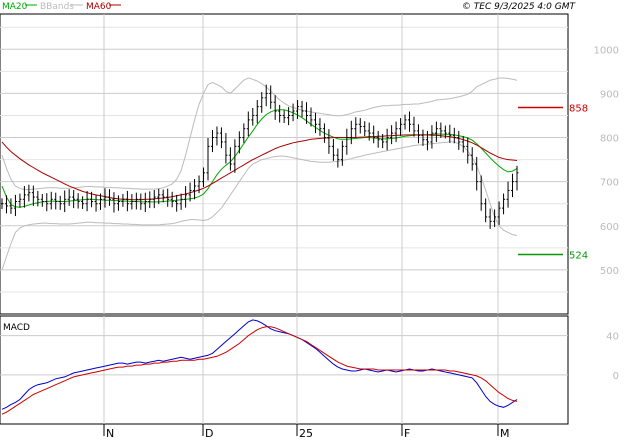 Image resolution: width=627 pixels, height=444 pixels. I want to click on legend-label-ma20: MA20, so click(15, 7).